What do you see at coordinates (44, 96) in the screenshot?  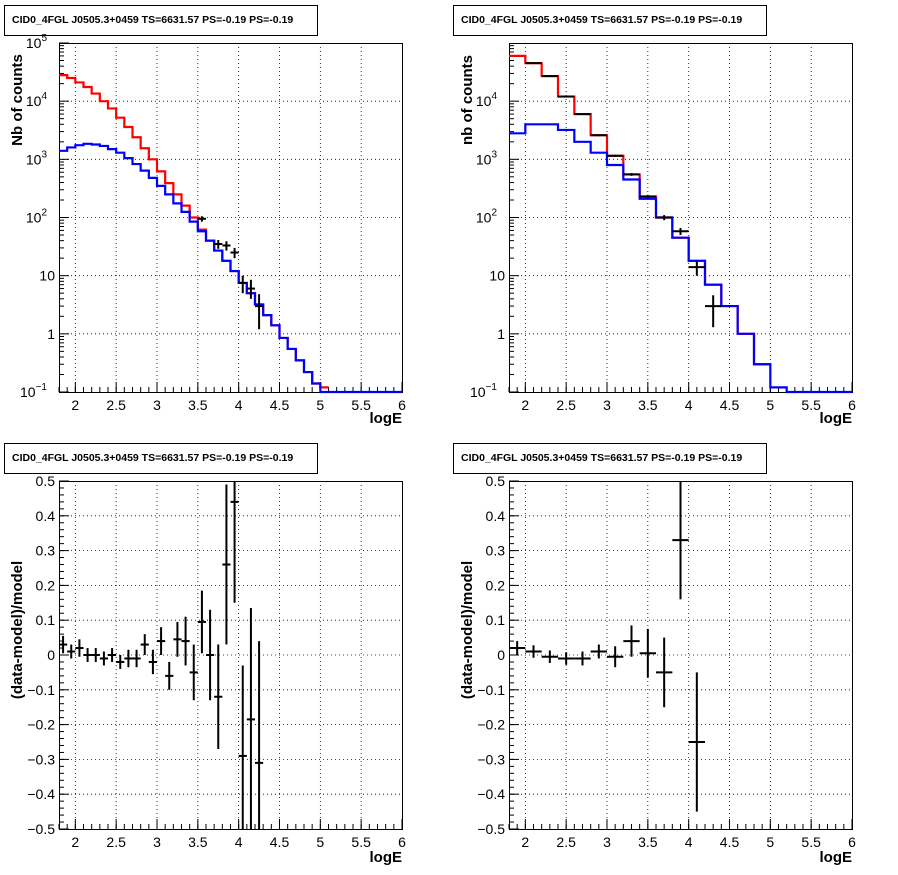 I see `y-tick-exponent: 4` at bounding box center [44, 96].